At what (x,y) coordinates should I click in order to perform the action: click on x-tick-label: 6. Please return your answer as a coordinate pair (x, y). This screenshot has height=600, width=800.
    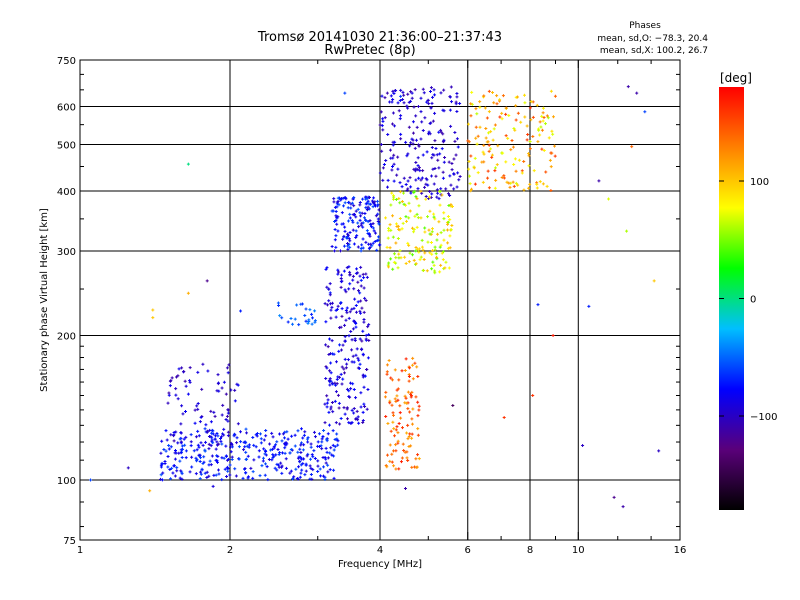
    Looking at the image, I should click on (468, 550).